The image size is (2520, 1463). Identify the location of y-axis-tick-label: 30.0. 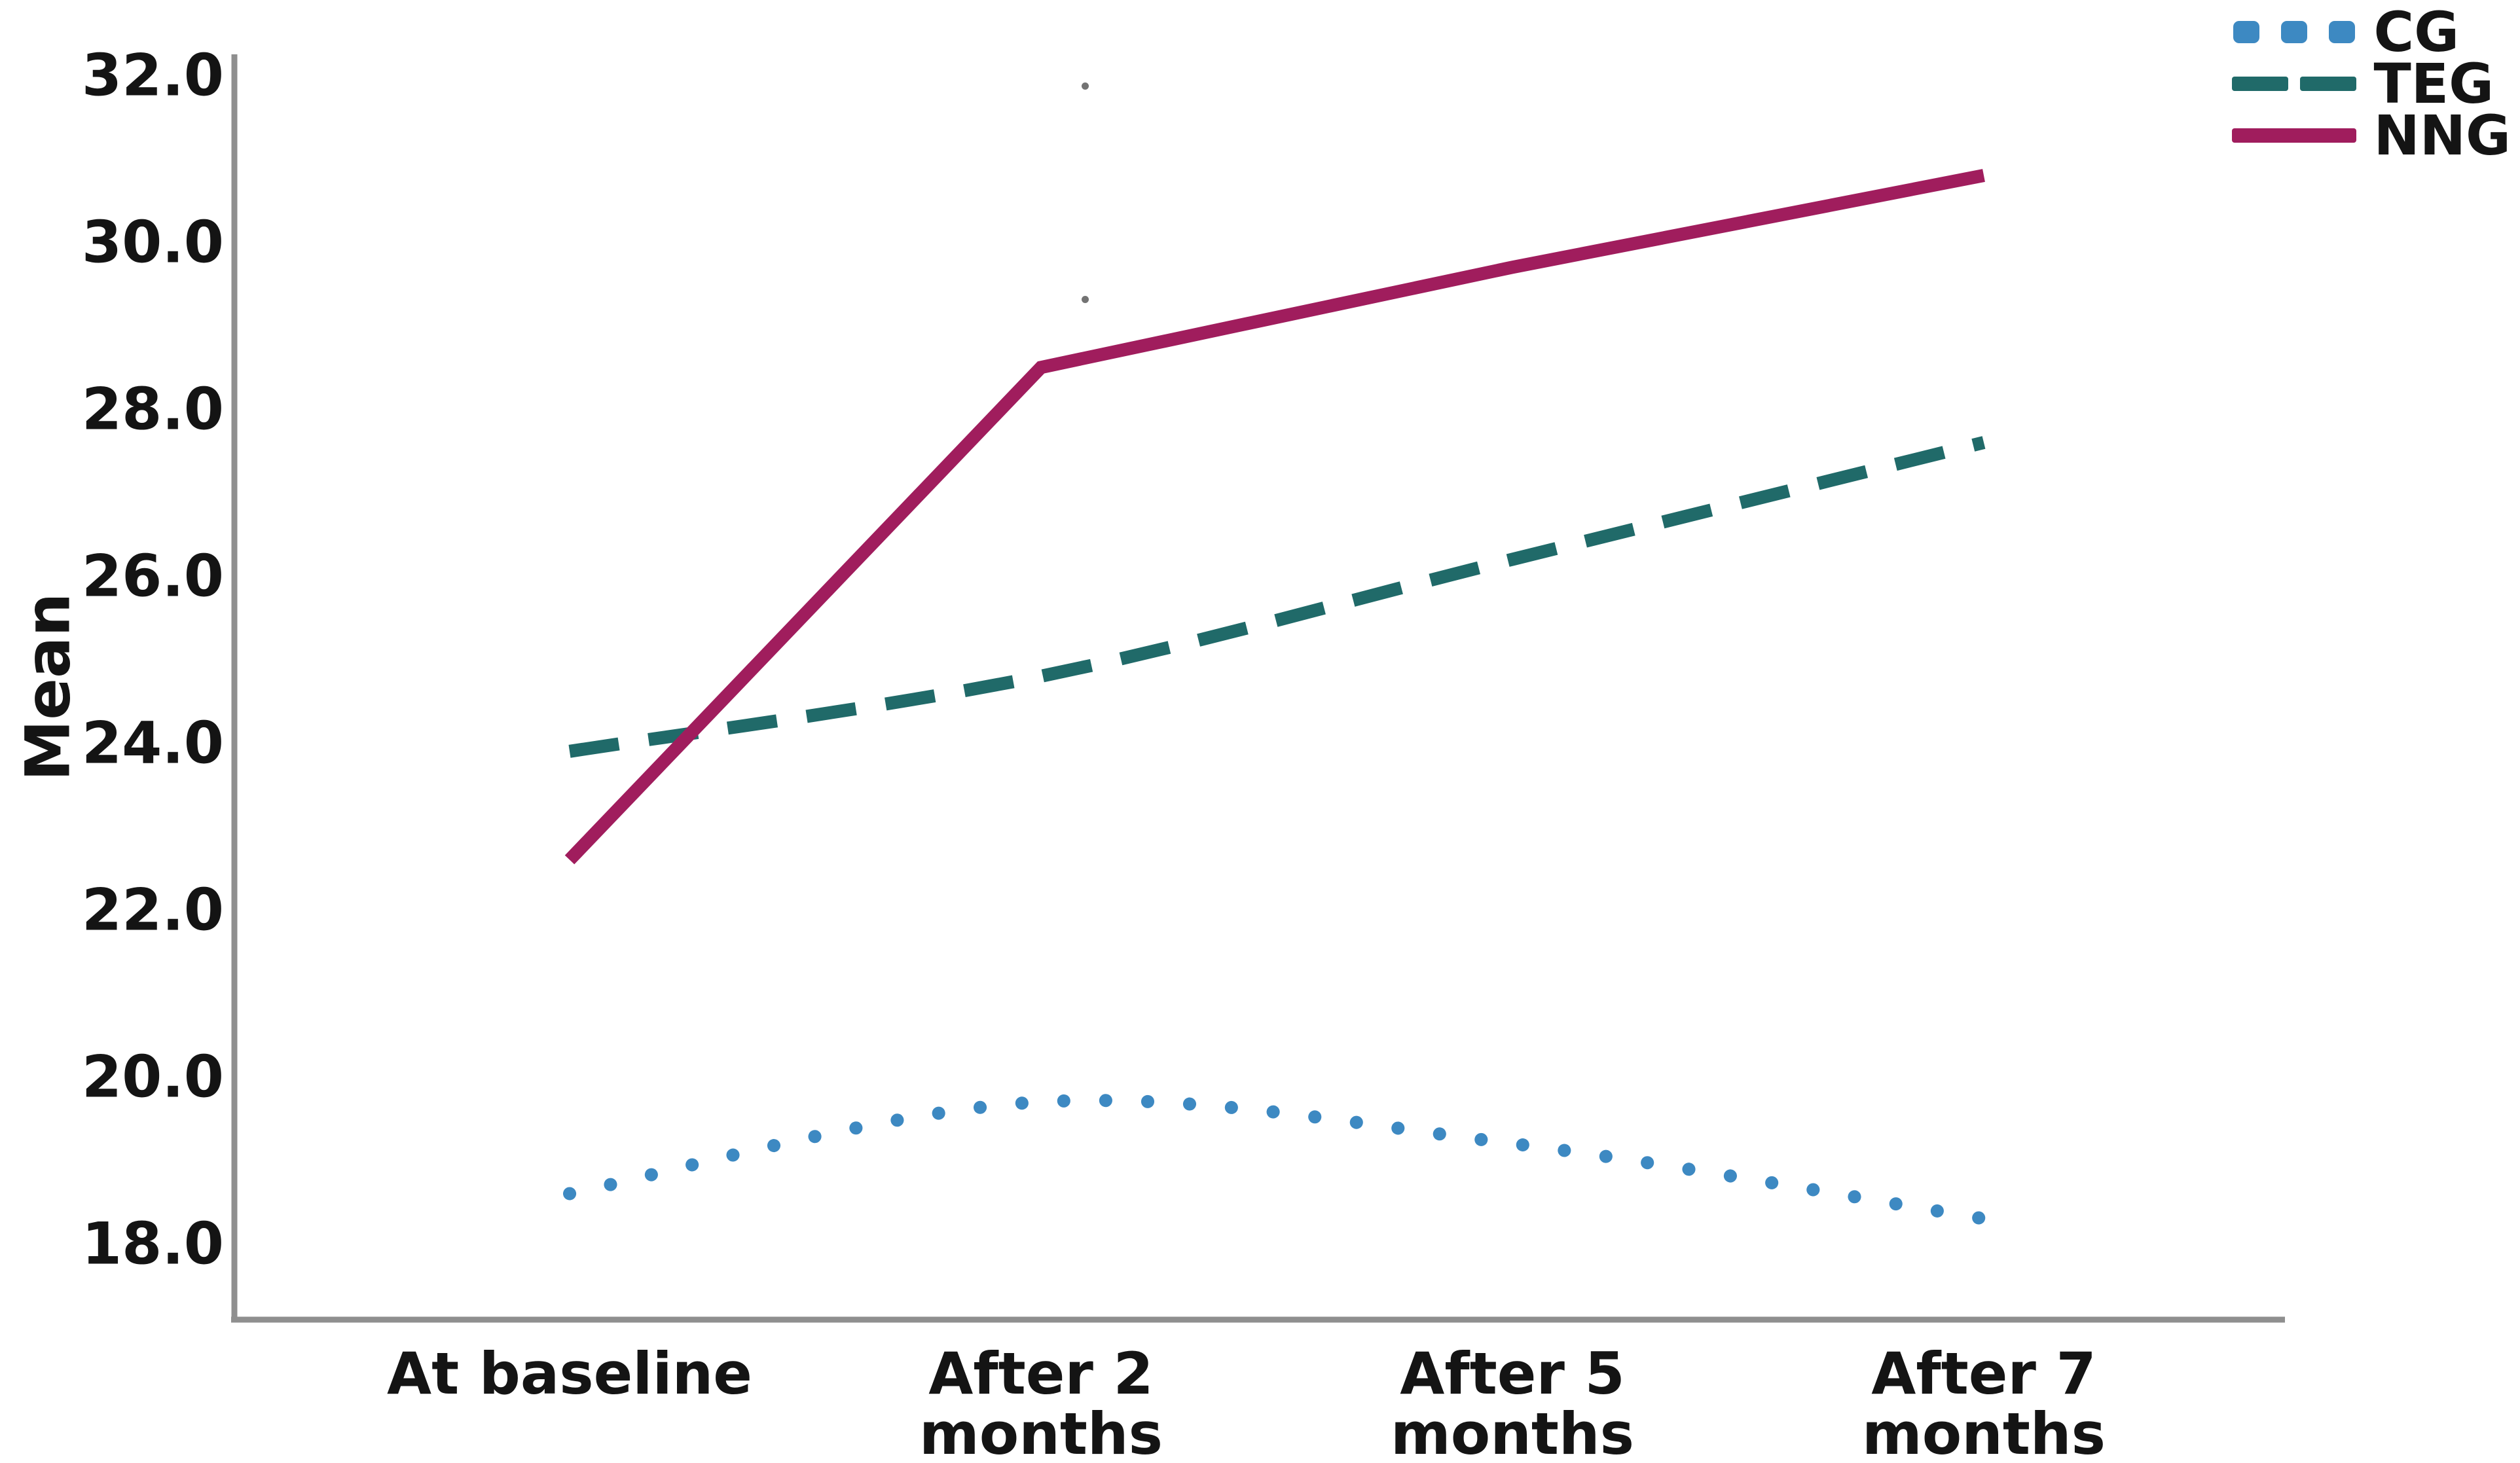
(153, 242).